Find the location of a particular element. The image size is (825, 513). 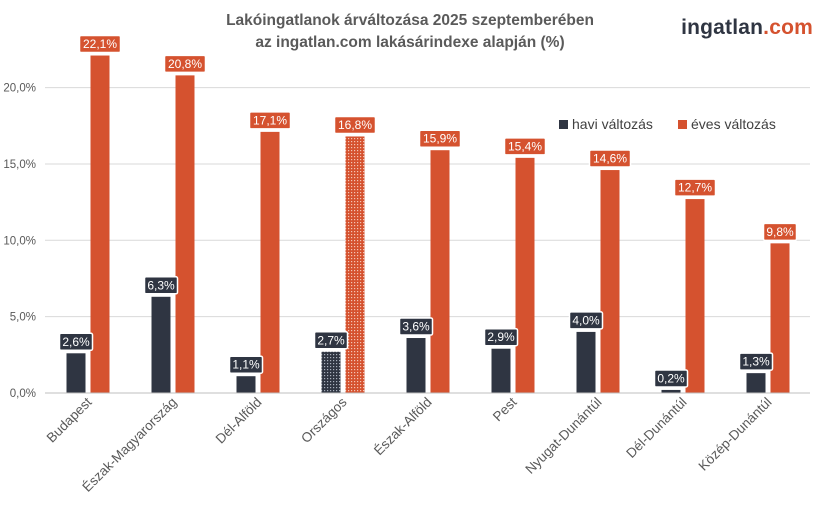

data-label-monthly-eszak-magyarorszag: 6,3% is located at coordinates (161, 285).